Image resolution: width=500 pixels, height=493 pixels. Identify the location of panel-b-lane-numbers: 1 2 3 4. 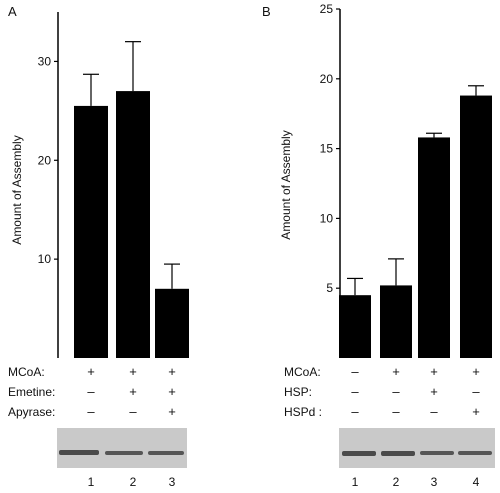
(416, 482).